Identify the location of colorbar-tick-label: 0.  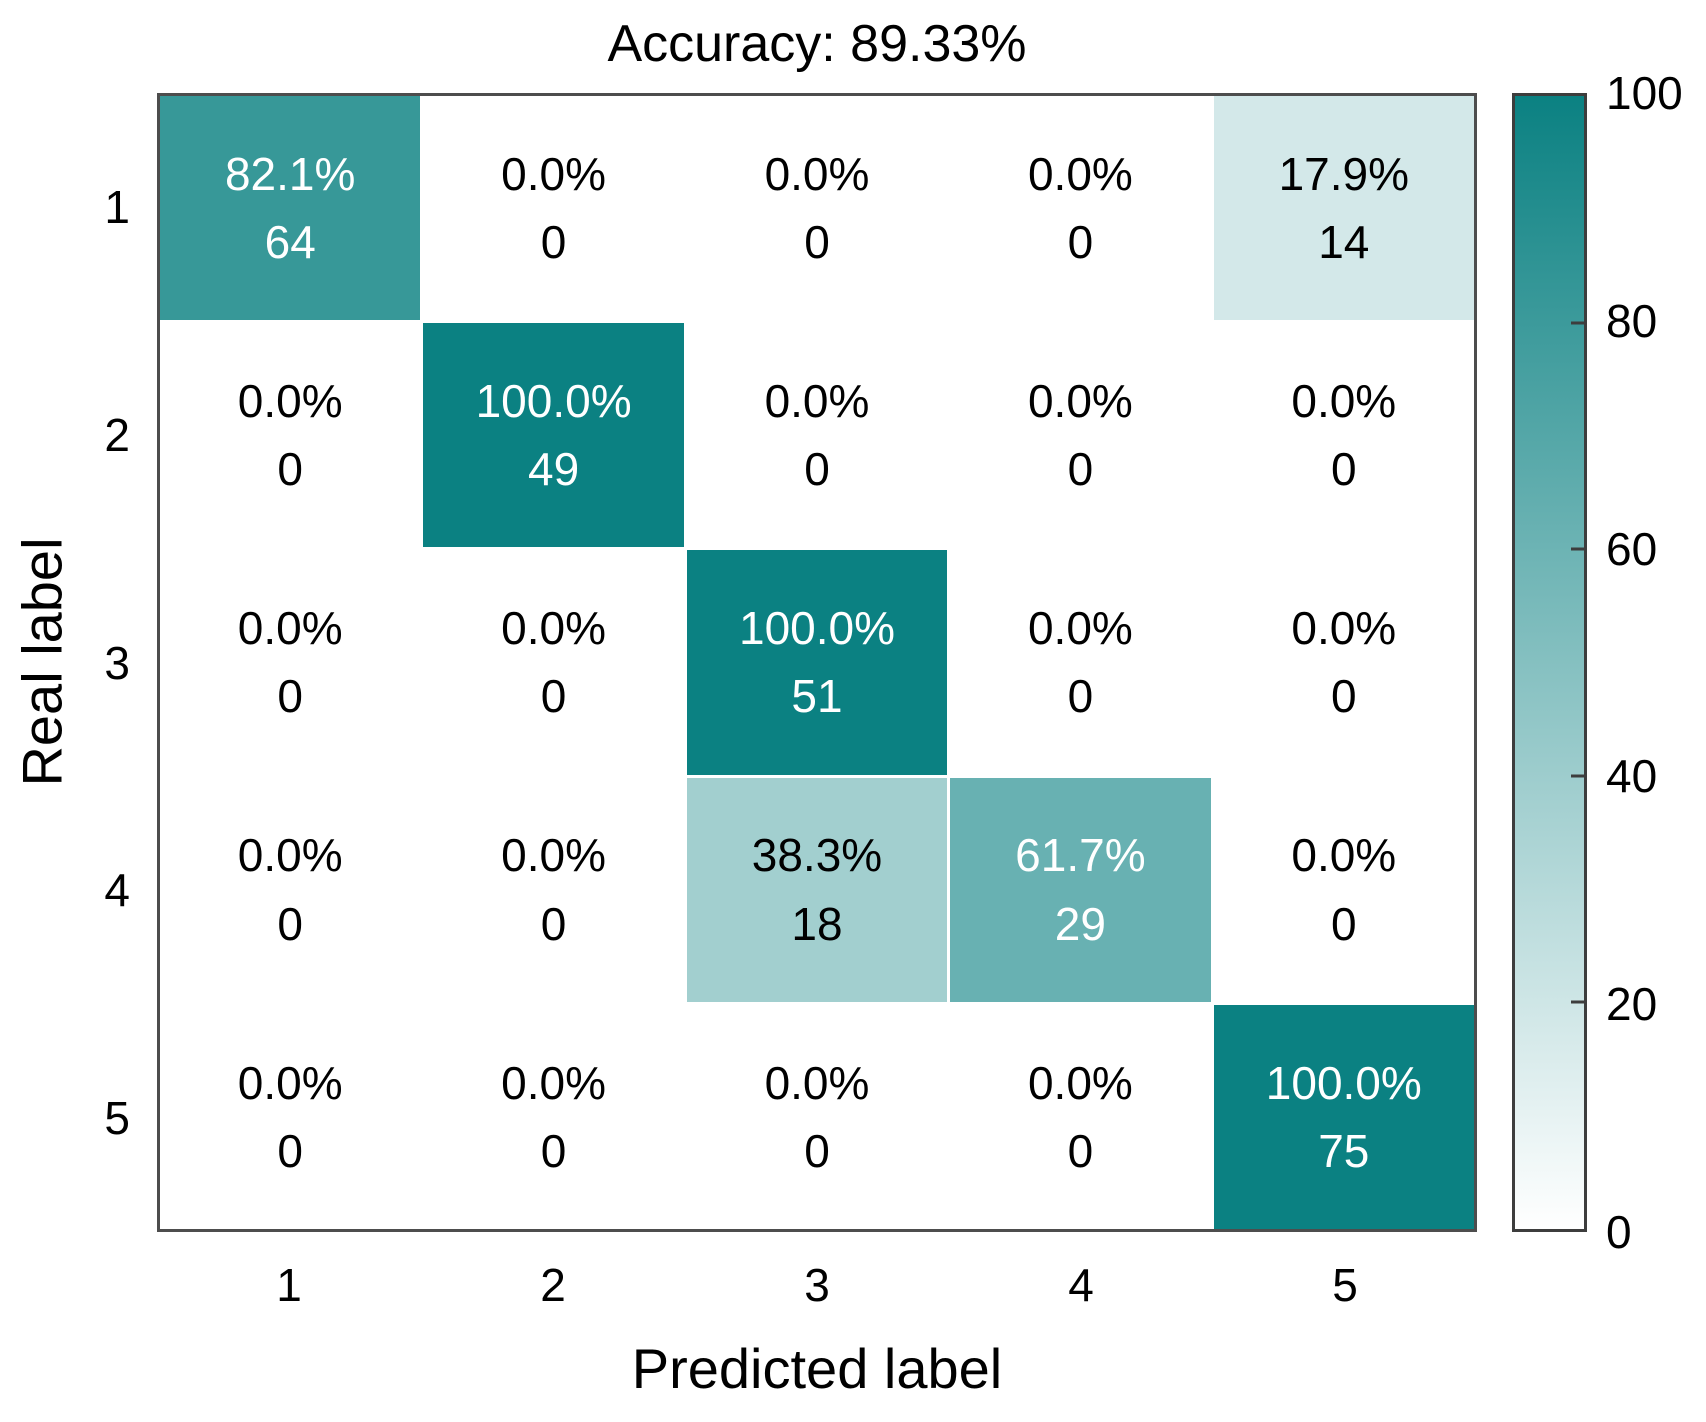
(1619, 1232).